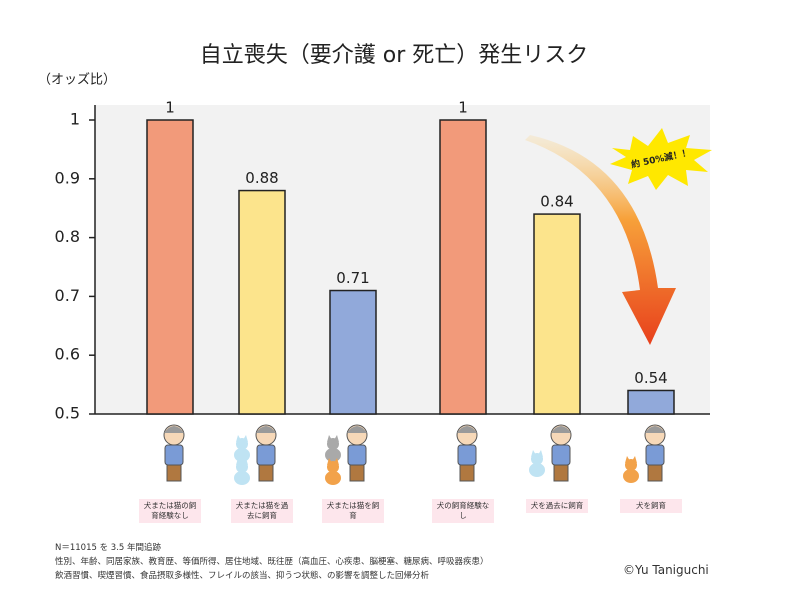 The height and width of the screenshot is (601, 788). I want to click on y-tick-label: 0.5, so click(67, 413).